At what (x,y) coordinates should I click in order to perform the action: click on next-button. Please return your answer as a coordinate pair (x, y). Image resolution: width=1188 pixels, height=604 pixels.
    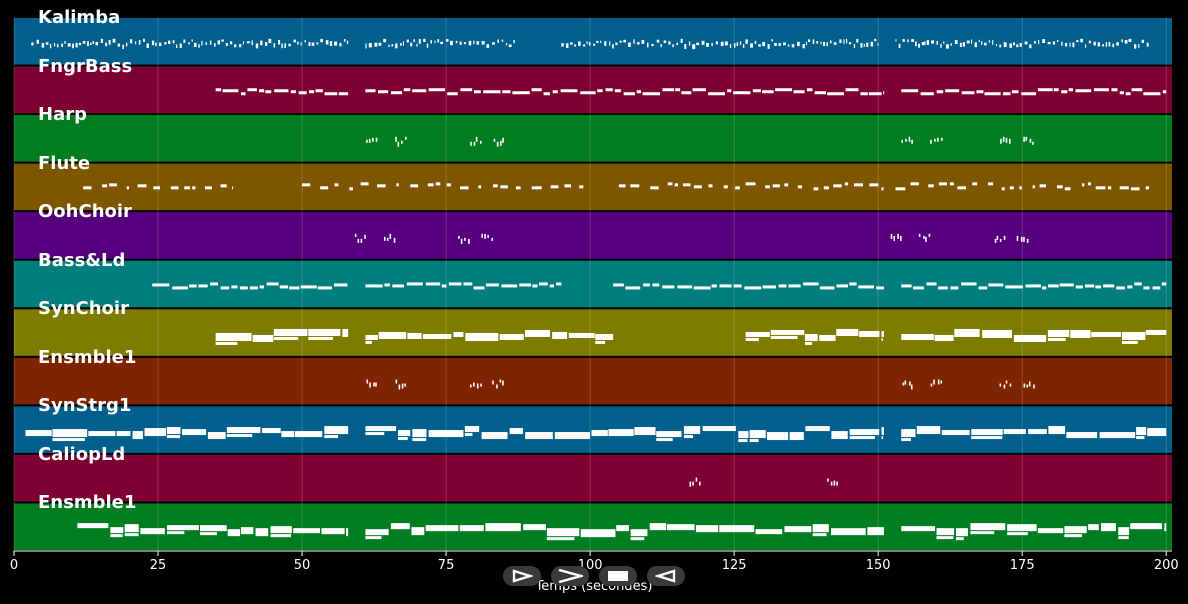
    Looking at the image, I should click on (570, 576).